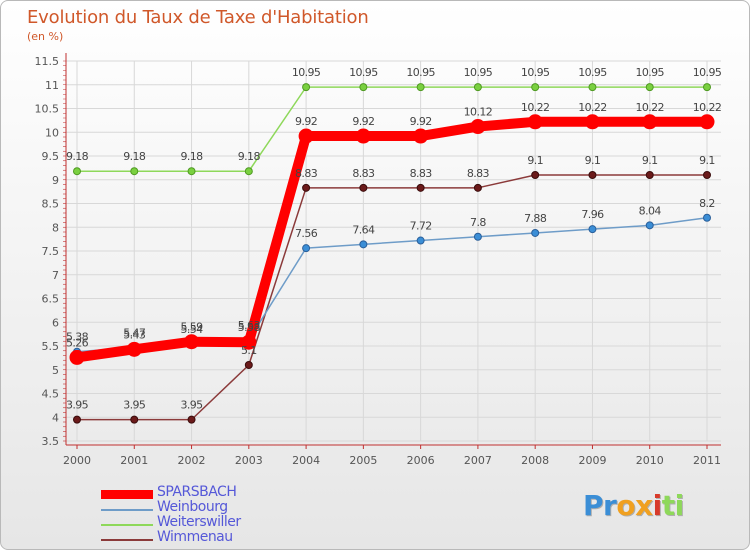  I want to click on logo-letter: x, so click(644, 505).